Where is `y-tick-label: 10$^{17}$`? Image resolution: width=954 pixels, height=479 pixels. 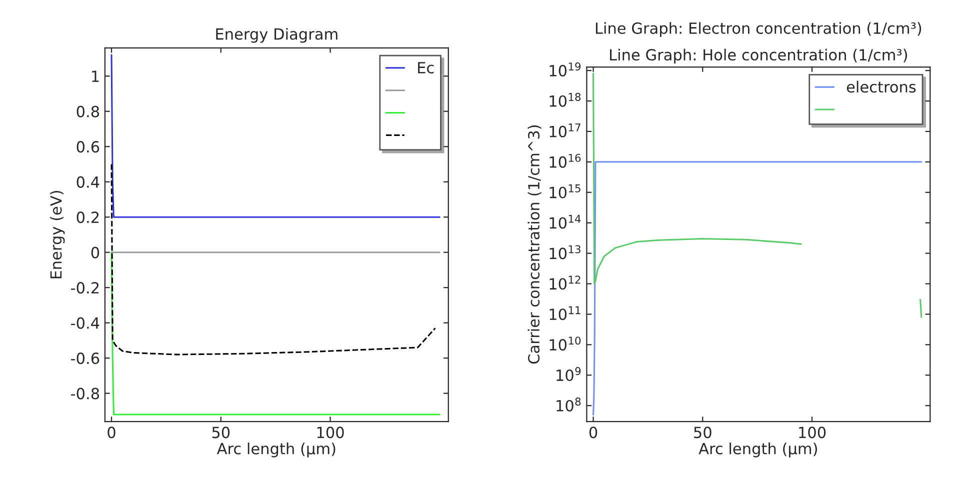
y-tick-label: 10$^{17}$ is located at coordinates (565, 131).